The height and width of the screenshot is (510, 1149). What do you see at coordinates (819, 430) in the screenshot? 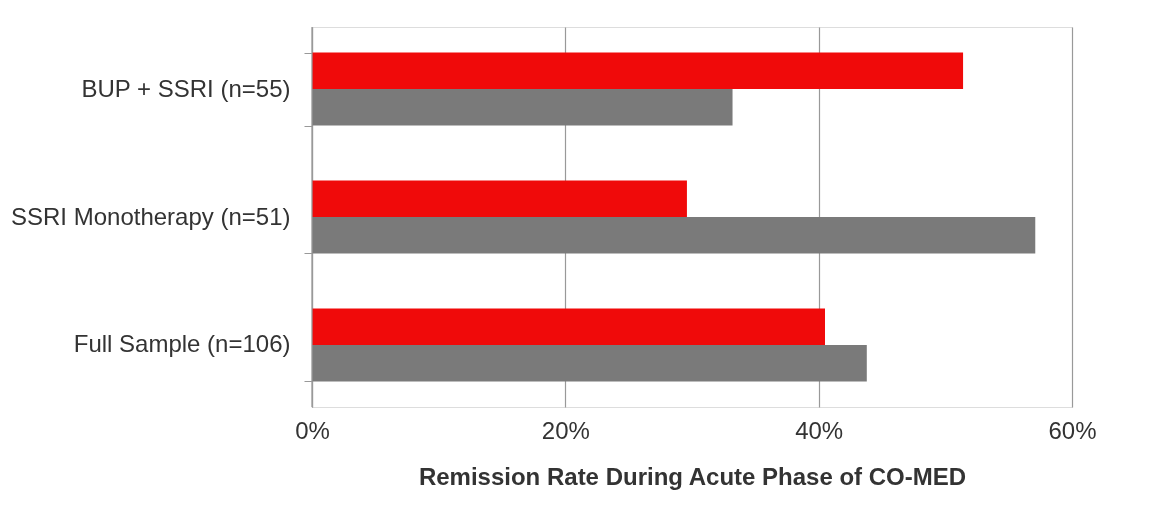
I see `x-tick-label: 40%` at bounding box center [819, 430].